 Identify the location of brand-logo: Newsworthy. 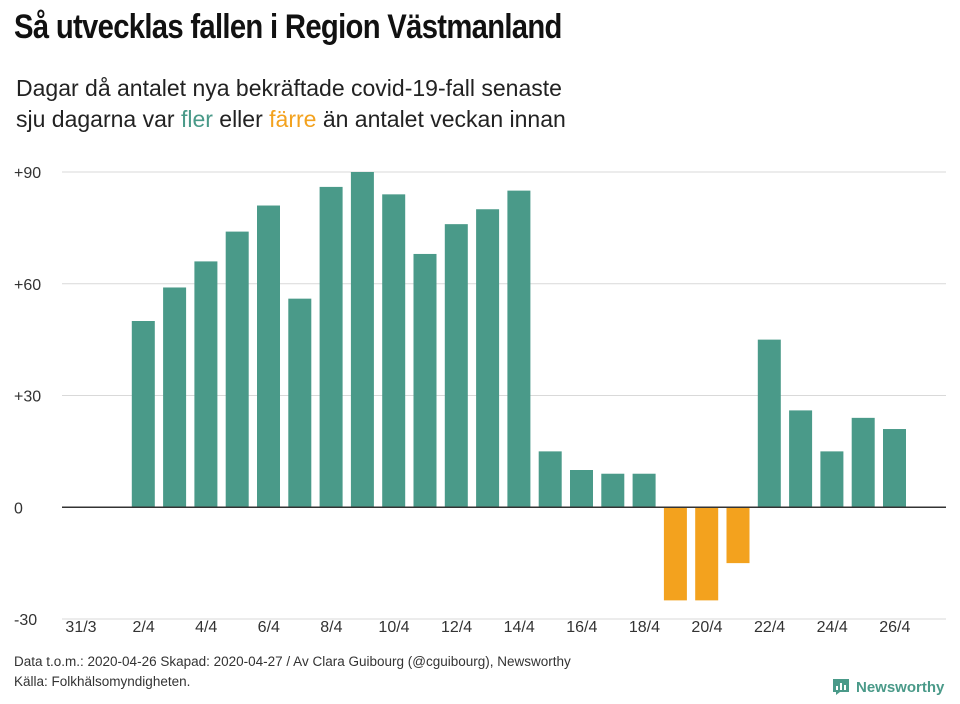
(888, 687).